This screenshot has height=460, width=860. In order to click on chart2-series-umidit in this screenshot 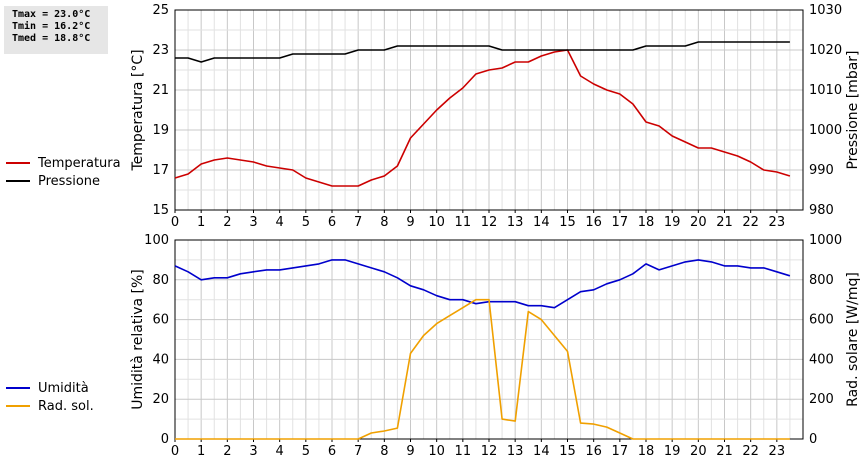, I will do `click(482, 284)`.